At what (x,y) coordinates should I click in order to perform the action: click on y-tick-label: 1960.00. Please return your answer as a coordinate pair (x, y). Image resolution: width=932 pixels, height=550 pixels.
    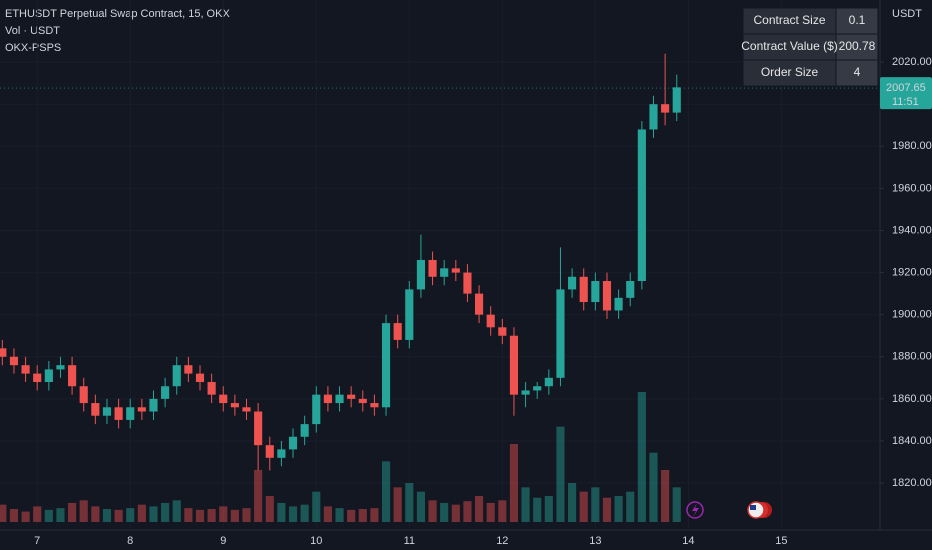
    Looking at the image, I should click on (912, 188).